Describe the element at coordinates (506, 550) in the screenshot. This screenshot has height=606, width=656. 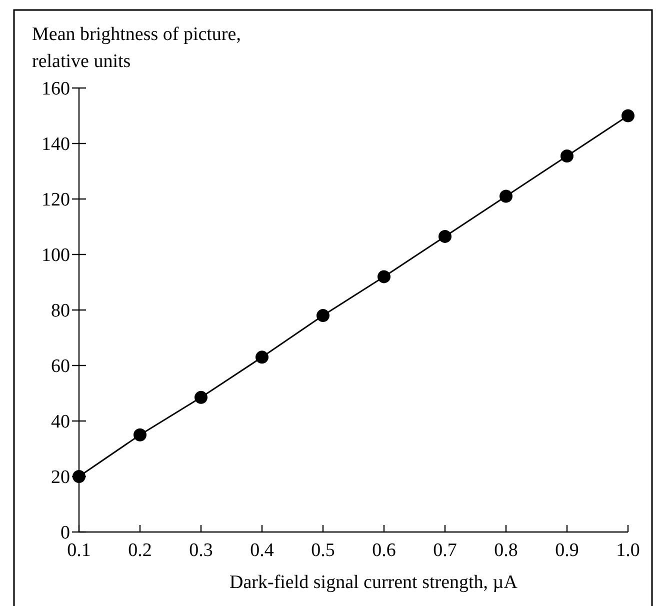
I see `x-tick-label: 0.8` at that location.